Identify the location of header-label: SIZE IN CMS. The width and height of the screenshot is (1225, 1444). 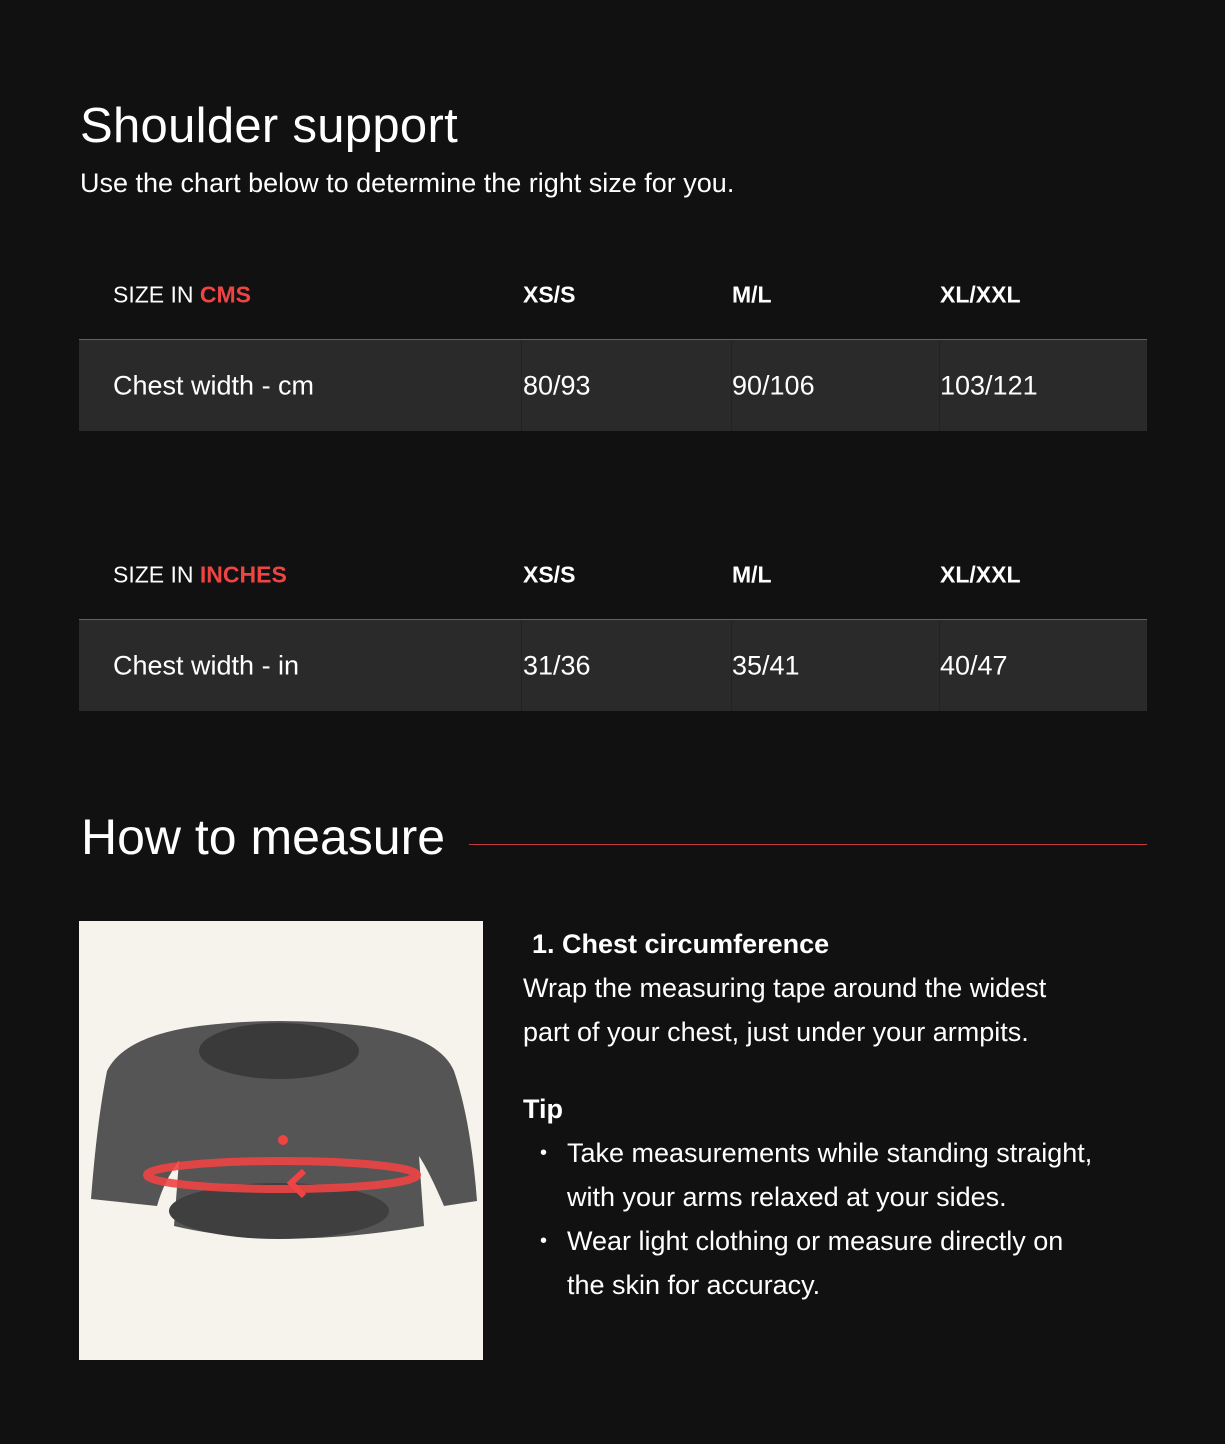
(182, 294).